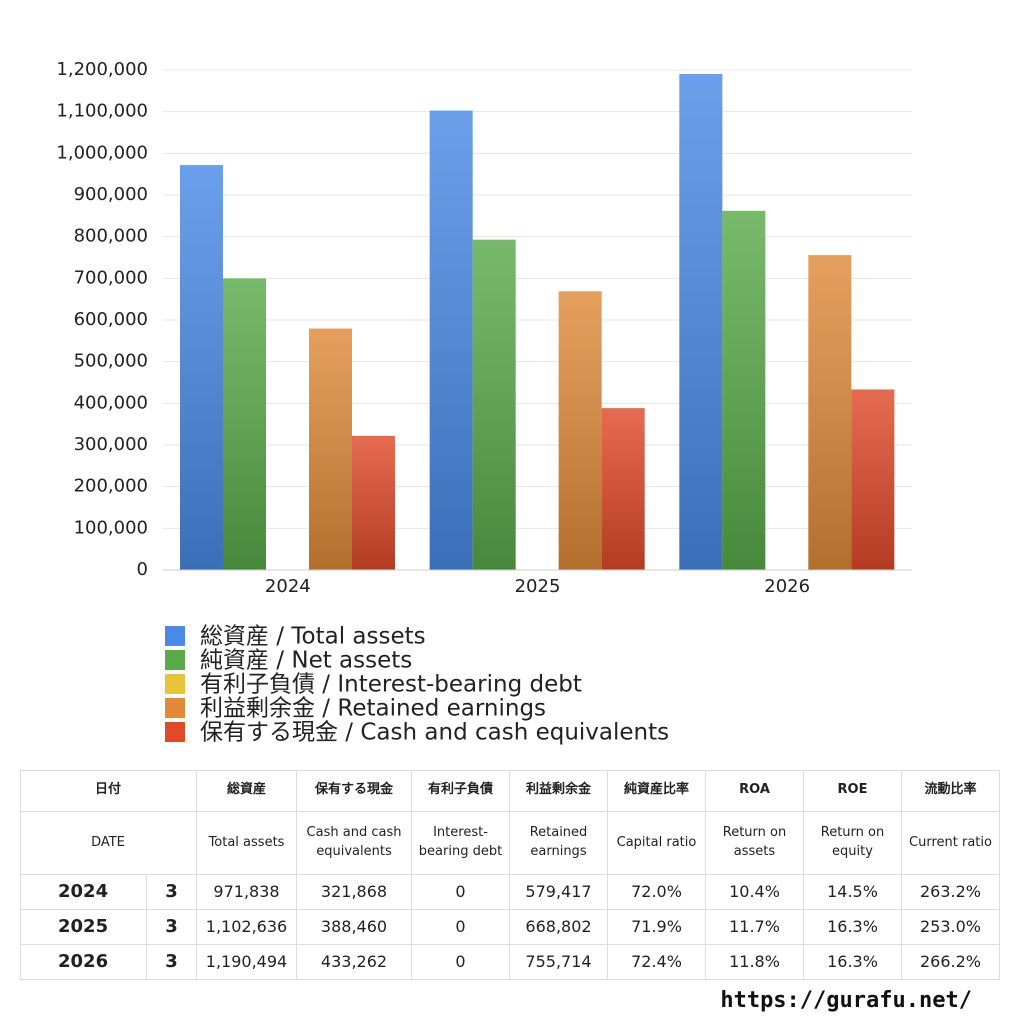 This screenshot has height=1024, width=1024. I want to click on legend-label: 利益剰余金 / Retained earnings, so click(373, 709).